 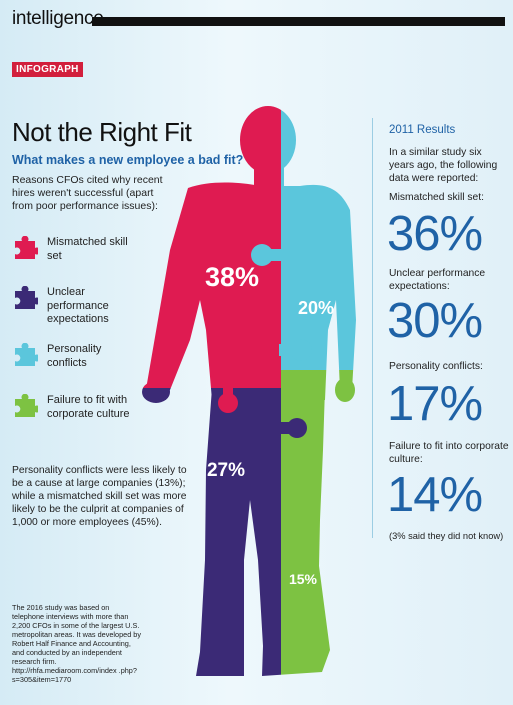 I want to click on value-label-mismatched: 38%, so click(x=232, y=277).